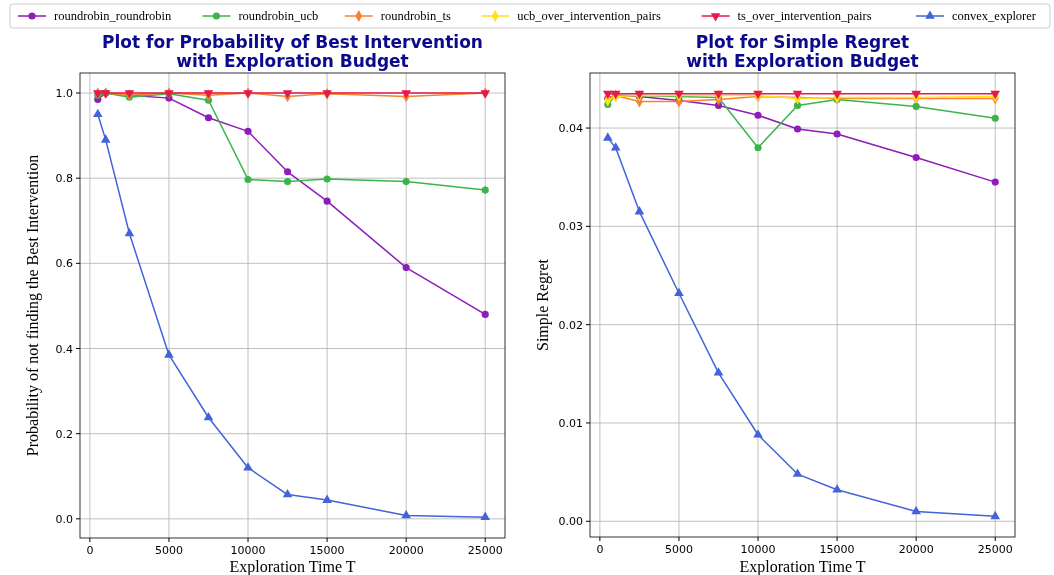  What do you see at coordinates (994, 16) in the screenshot?
I see `legend-label: convex_explorer` at bounding box center [994, 16].